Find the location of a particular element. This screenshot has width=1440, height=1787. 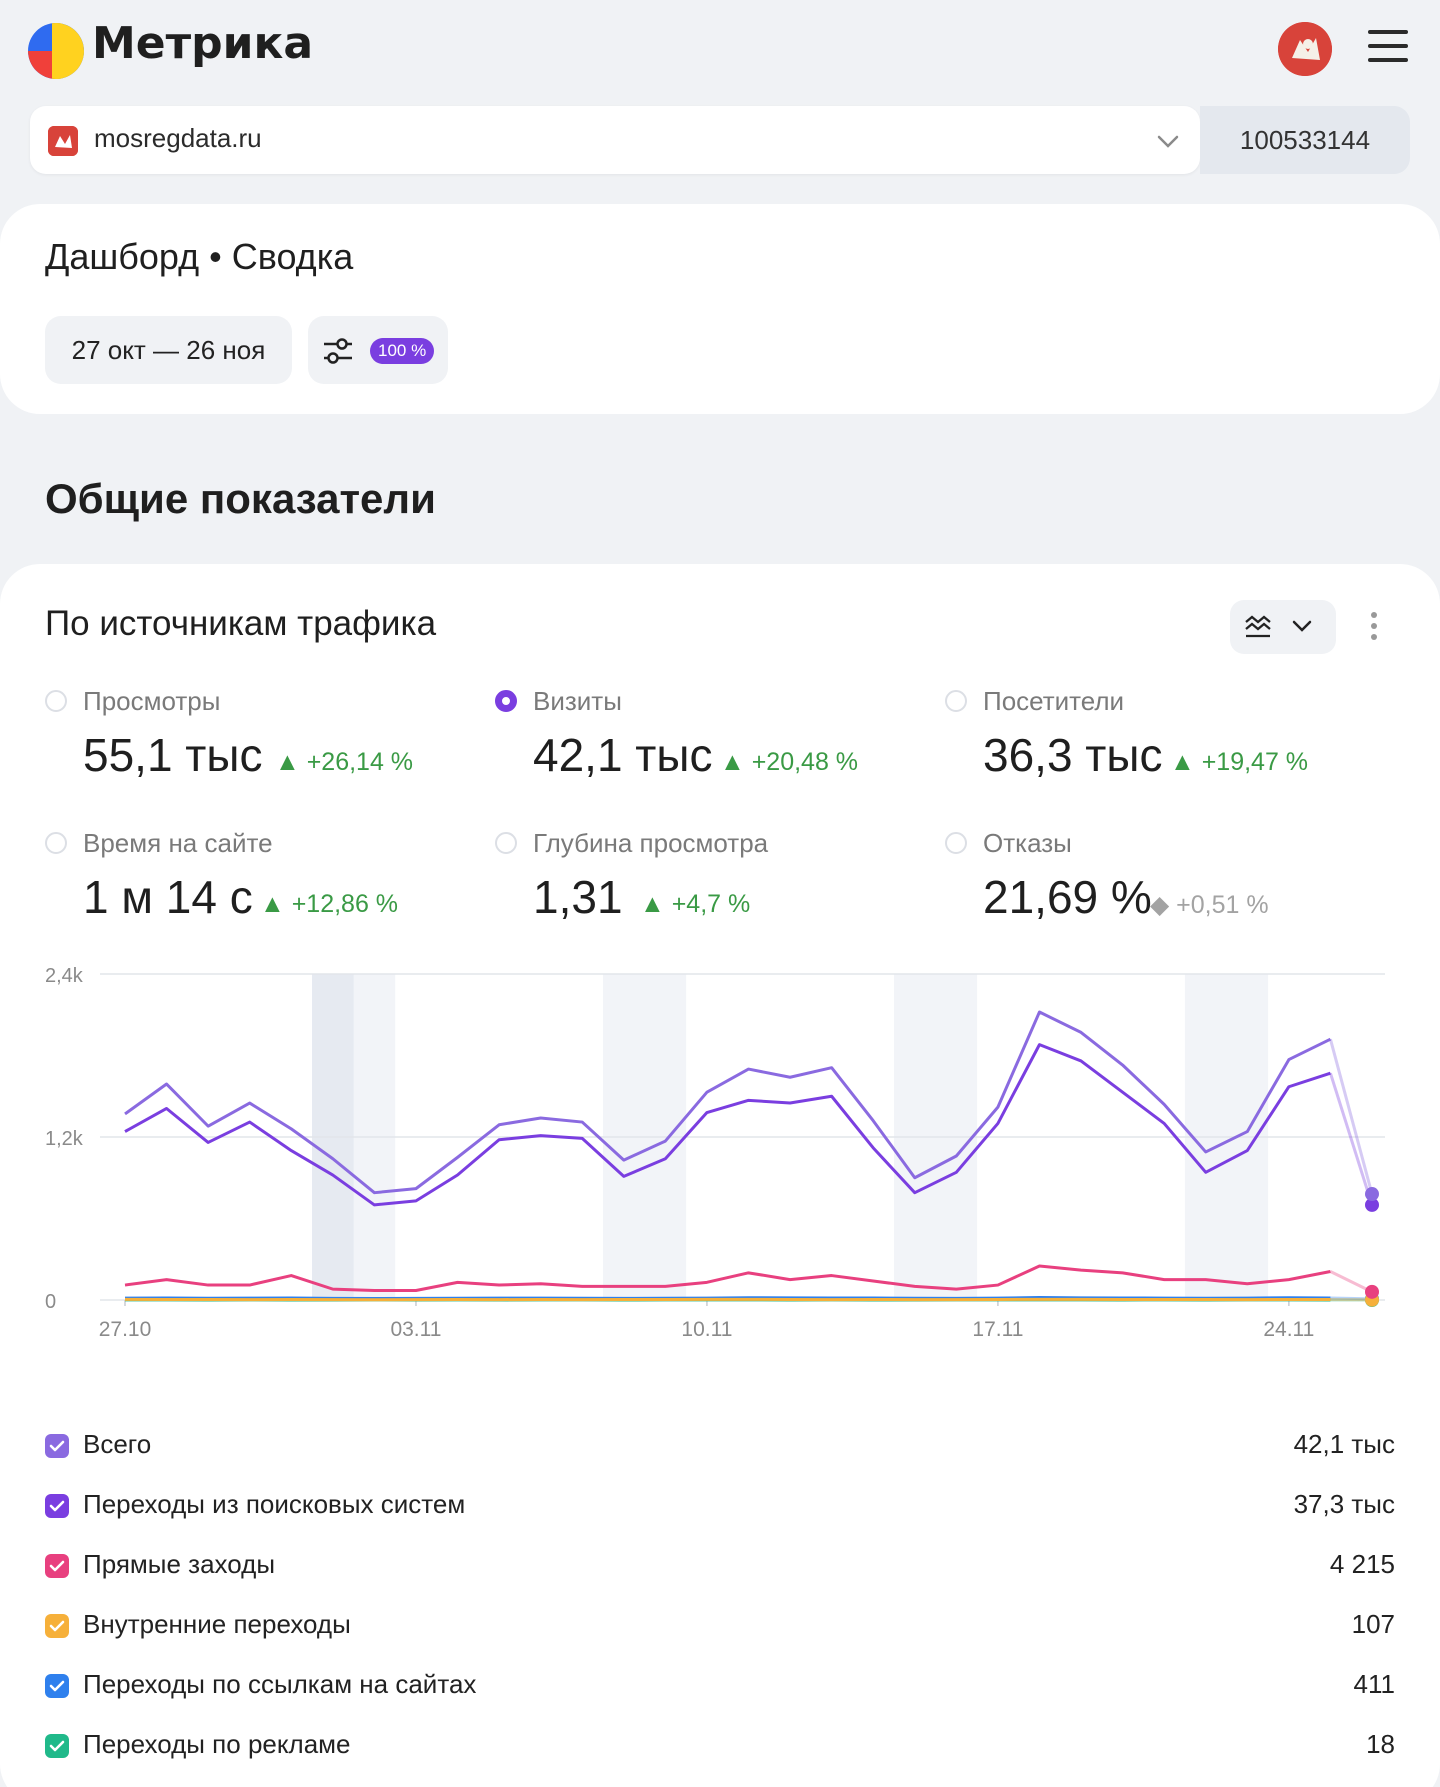

site-selector: mosregdata.ru is located at coordinates (615, 140).